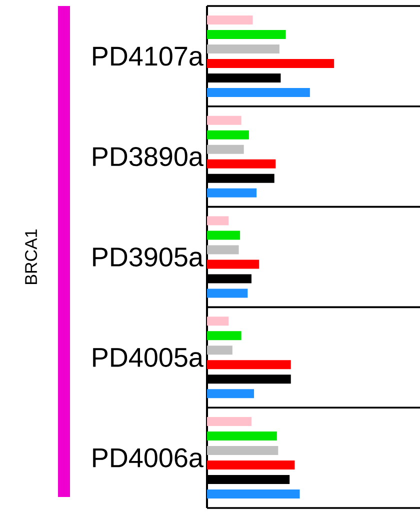 This screenshot has width=420, height=512. I want to click on y-tick-label: PD3905a, so click(148, 257).